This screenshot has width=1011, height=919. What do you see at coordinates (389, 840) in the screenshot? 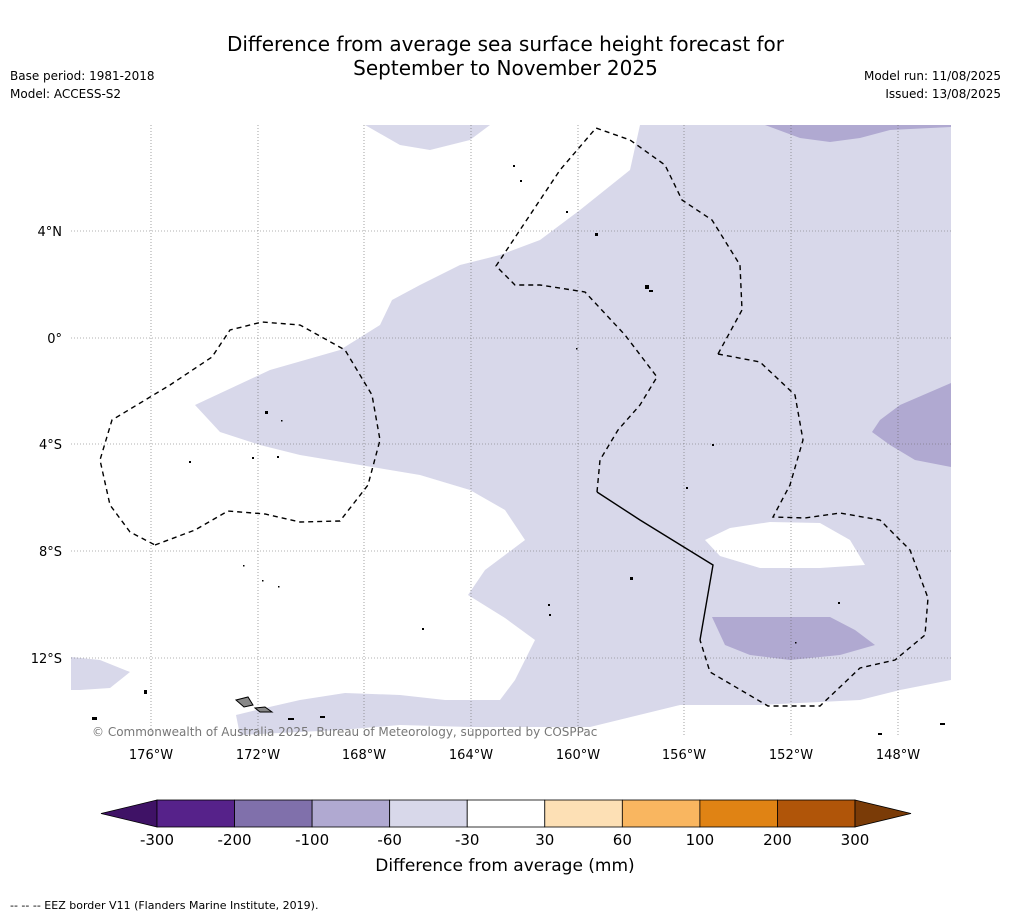
I see `colorbar-tick-label: -60` at bounding box center [389, 840].